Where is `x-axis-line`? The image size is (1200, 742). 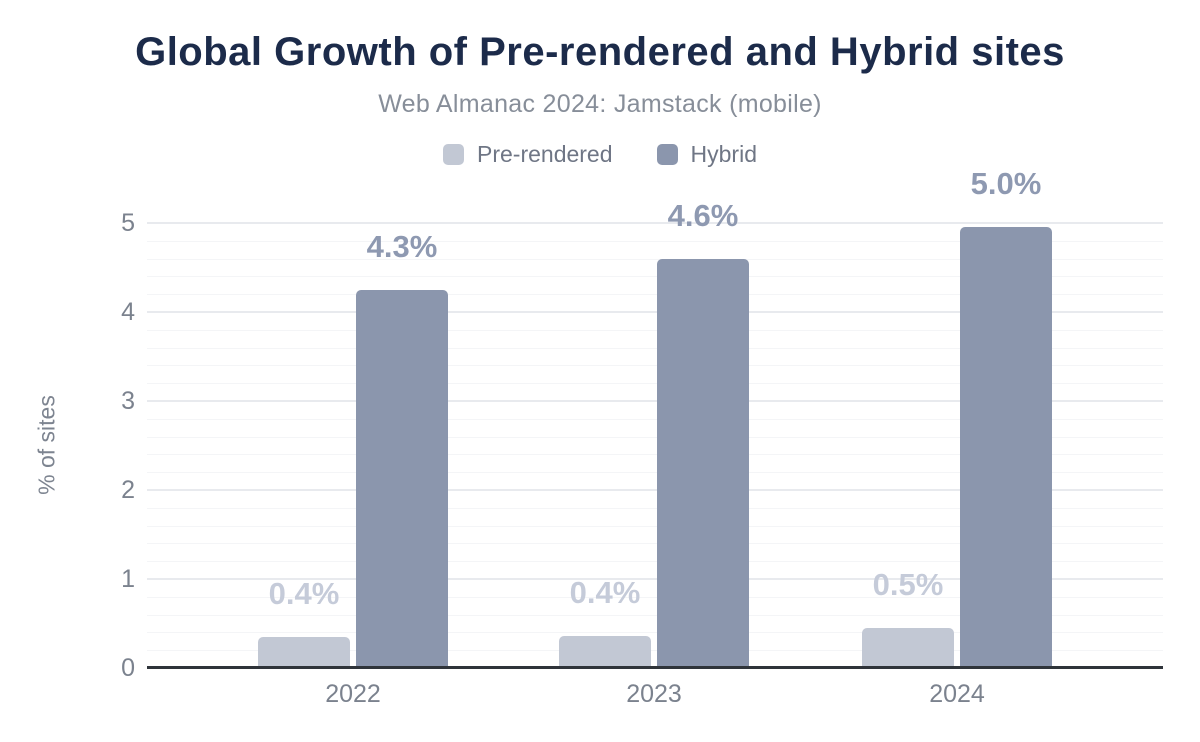 x-axis-line is located at coordinates (655, 667).